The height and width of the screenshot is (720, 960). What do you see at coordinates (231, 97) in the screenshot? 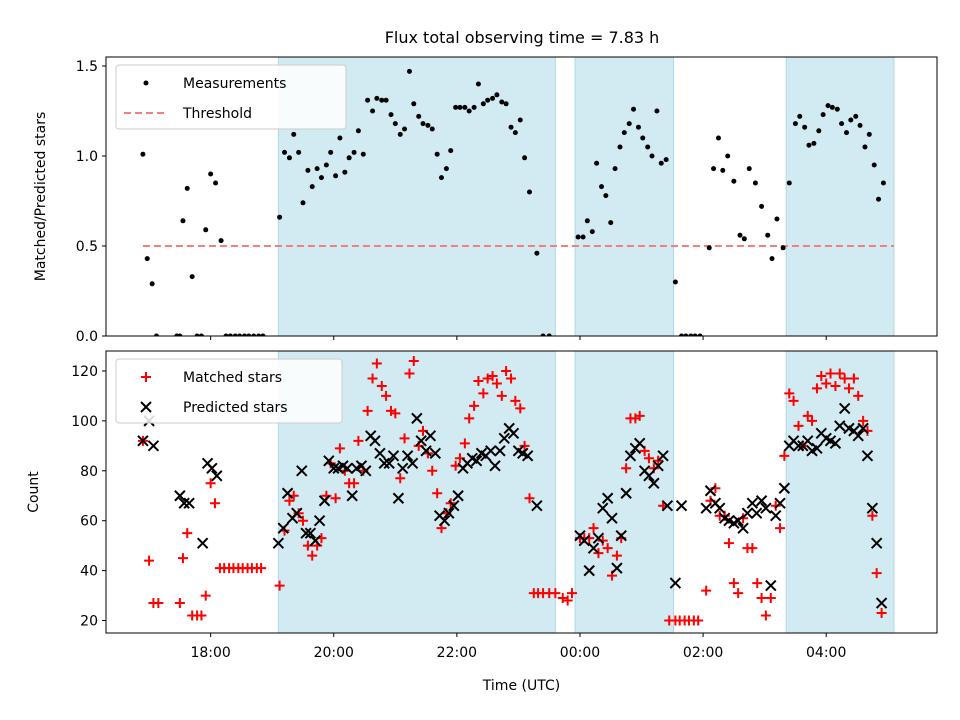
I see `legend-box` at bounding box center [231, 97].